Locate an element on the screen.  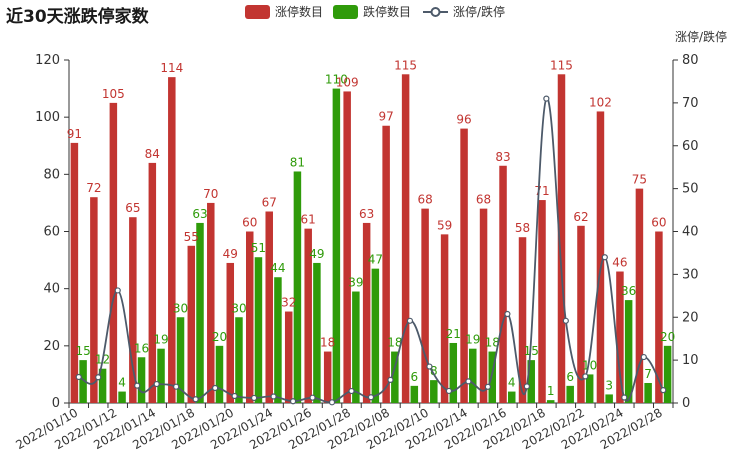
bar-up-label: 61 is located at coordinates (308, 220).